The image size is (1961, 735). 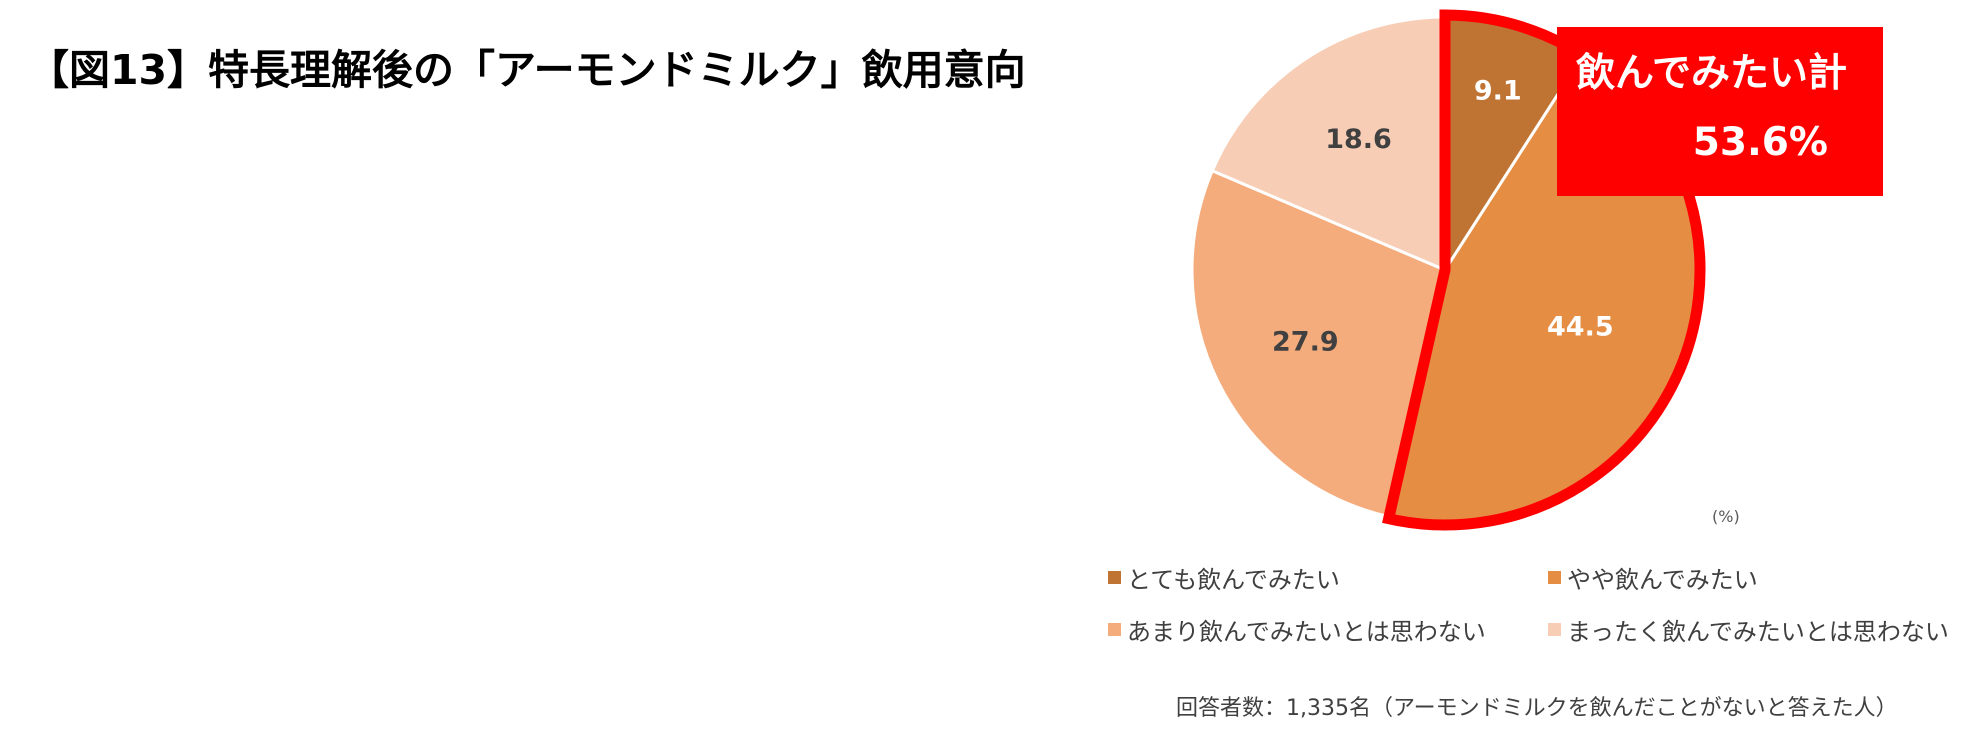 I want to click on footnote: 回答者数：1,335名（アーモンドミルクを飲んだことがないと答えた人）, so click(x=1537, y=708).